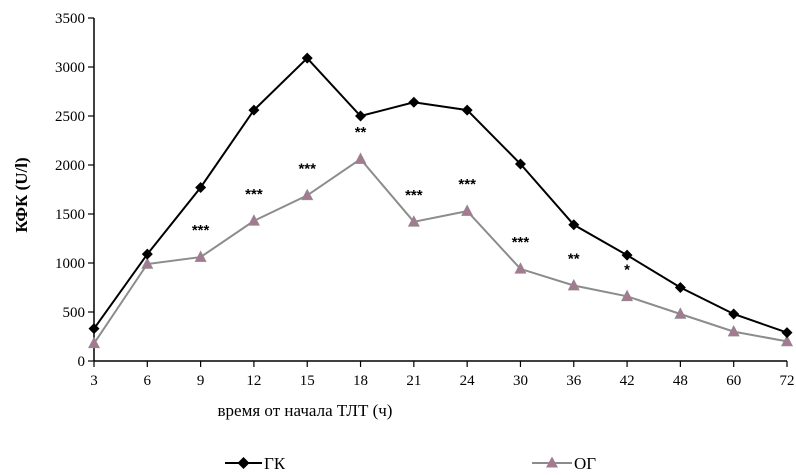 The width and height of the screenshot is (796, 475). What do you see at coordinates (360, 381) in the screenshot?
I see `x-tick-label: 18` at bounding box center [360, 381].